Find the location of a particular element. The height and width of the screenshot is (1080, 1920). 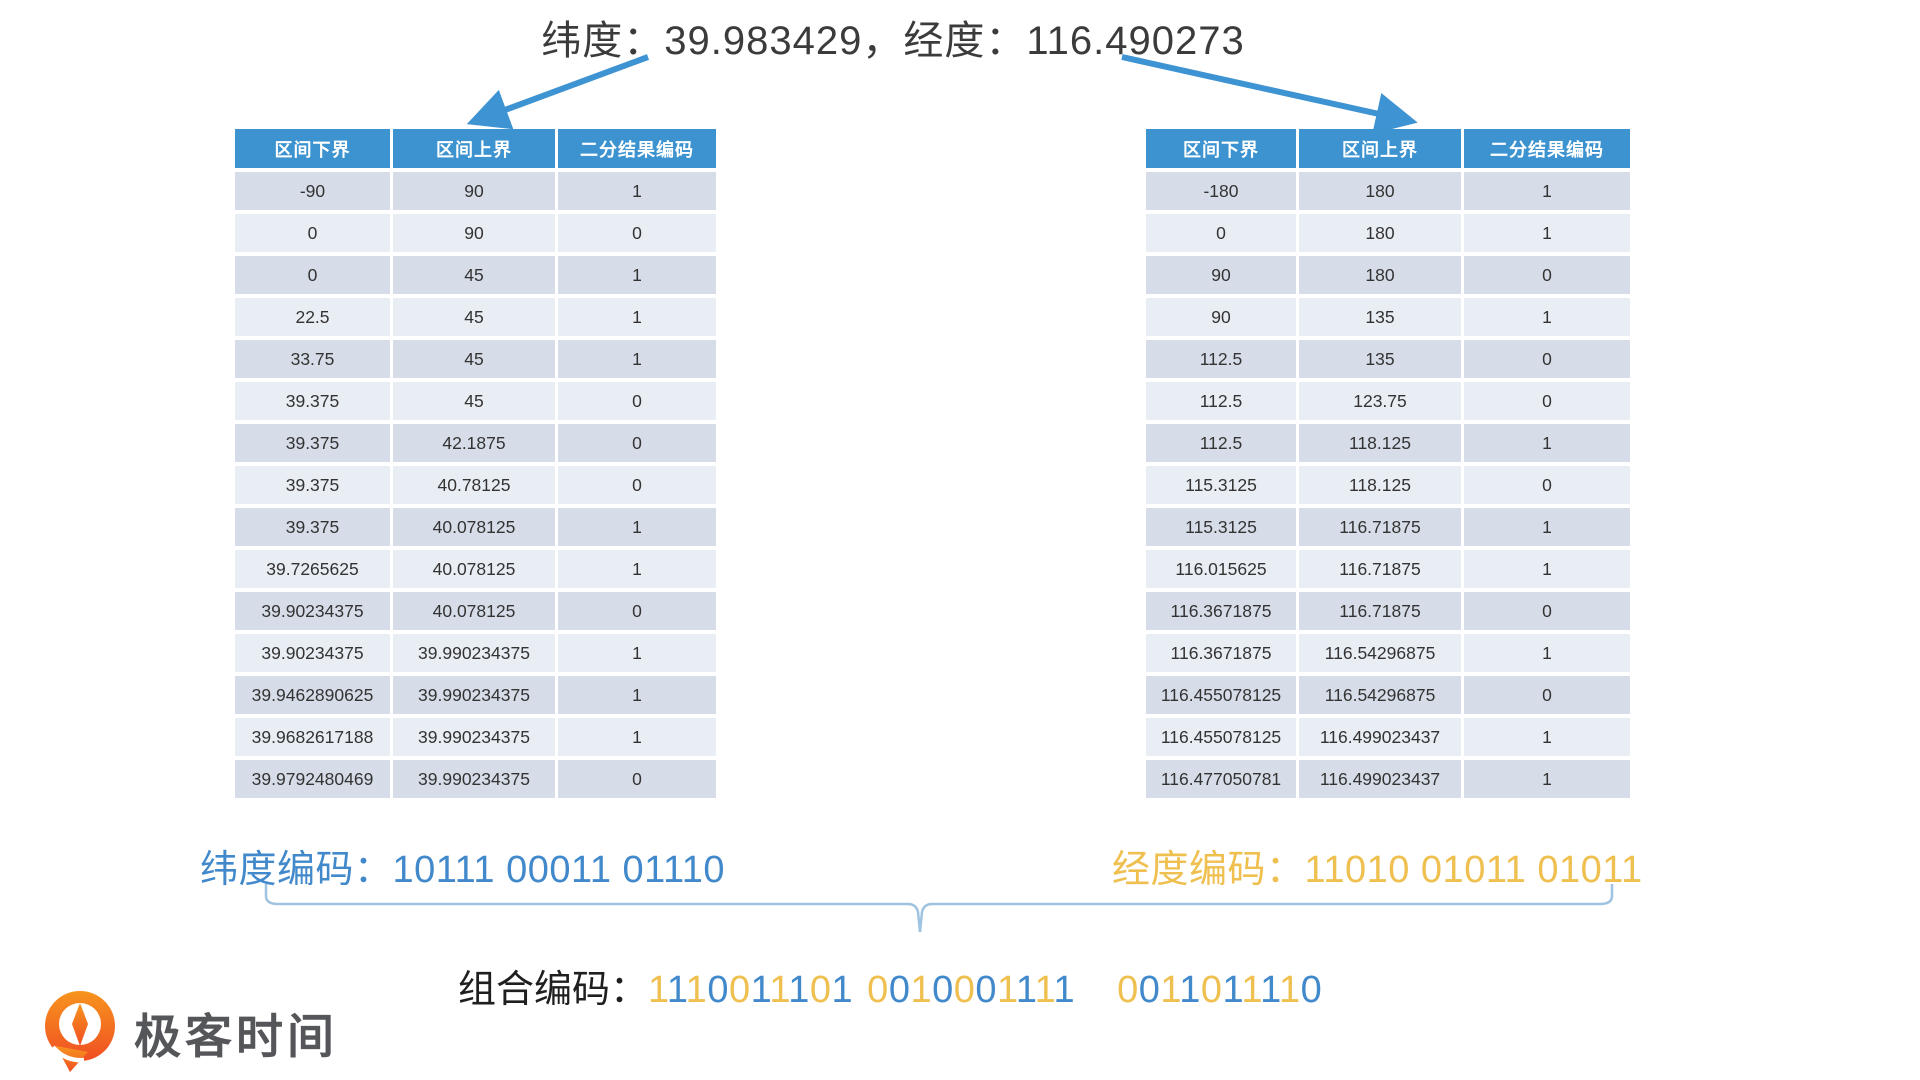

combined-code-value: 1110011101 0010001111 0011011110 is located at coordinates (985, 990).